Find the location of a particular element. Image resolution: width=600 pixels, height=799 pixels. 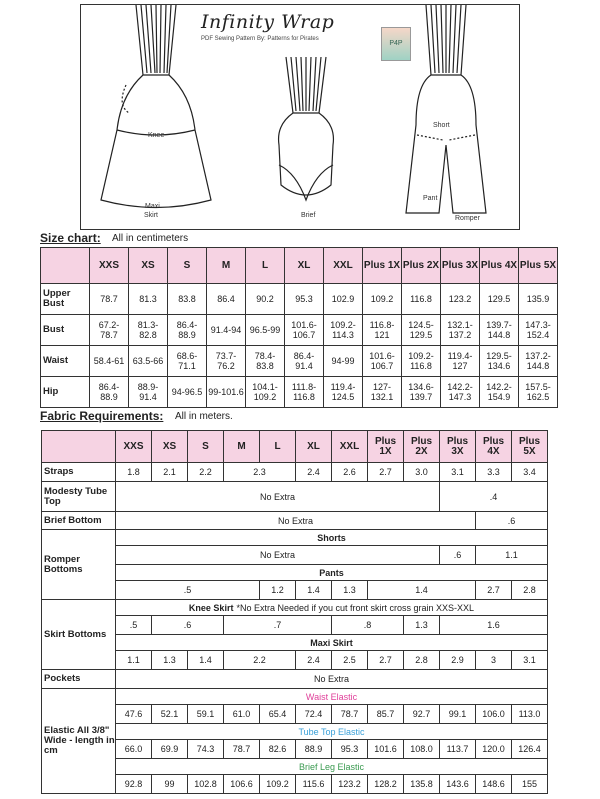

pant-label: Pant is located at coordinates (430, 198).